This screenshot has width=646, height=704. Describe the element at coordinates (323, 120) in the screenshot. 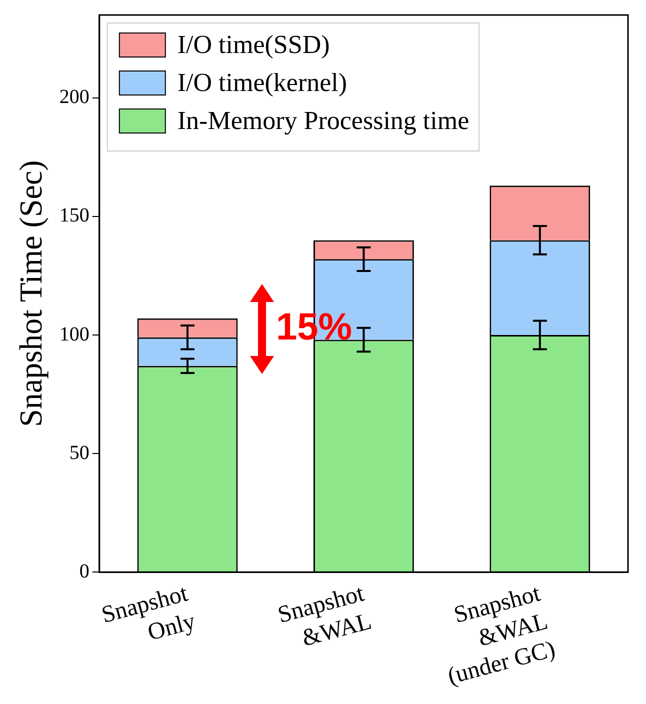

I see `legend-label: In-Memory Processing time` at that location.